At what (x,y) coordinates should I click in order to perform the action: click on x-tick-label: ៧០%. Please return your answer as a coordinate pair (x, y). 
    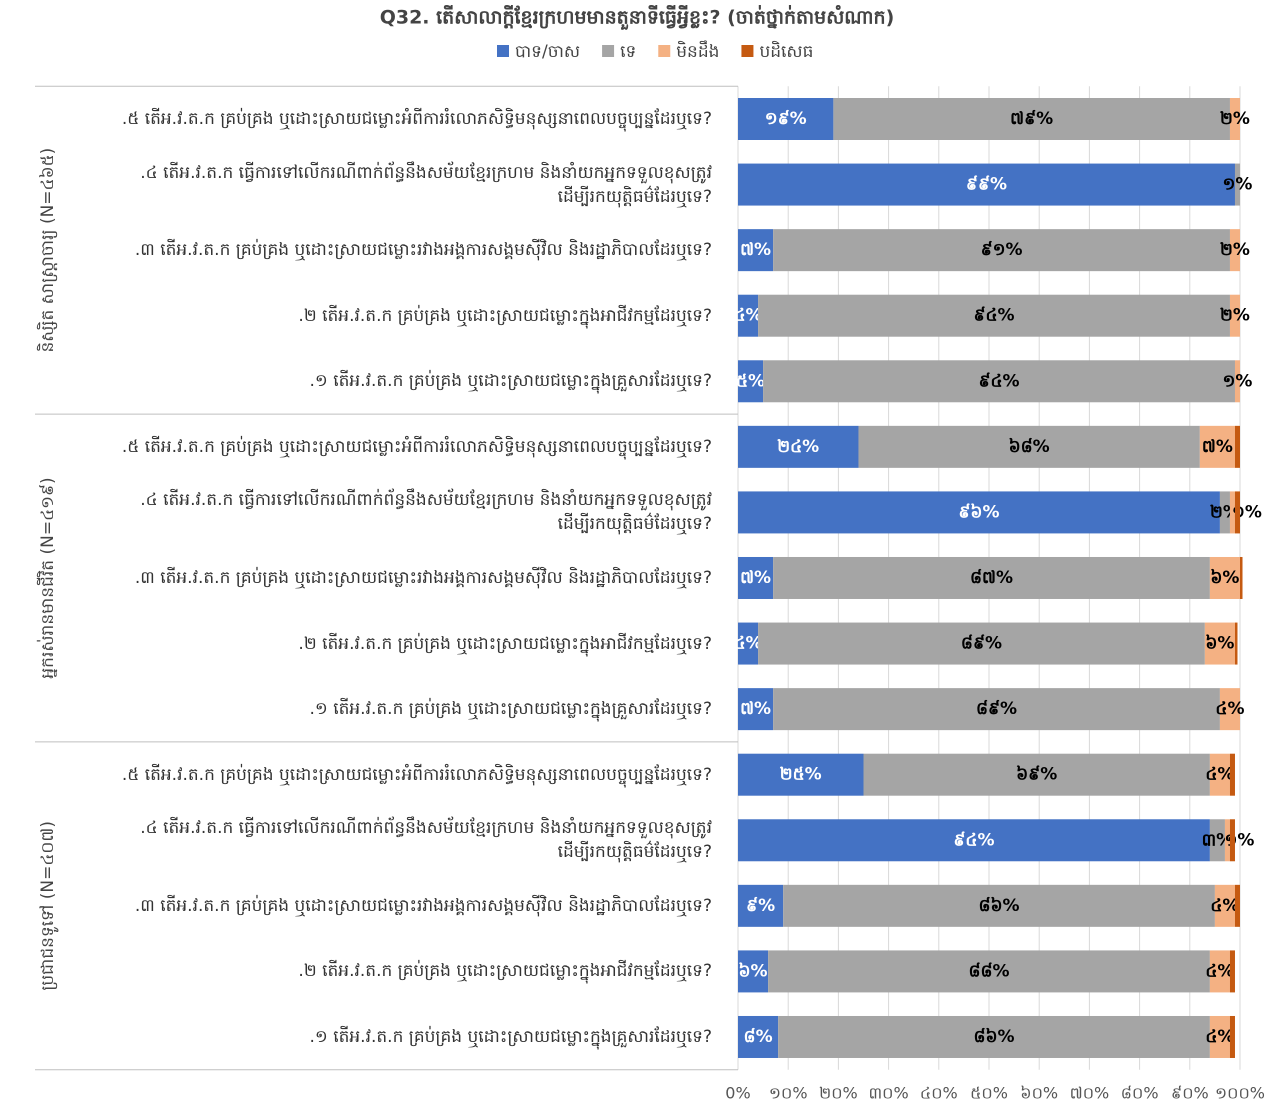
    Looking at the image, I should click on (1090, 1091).